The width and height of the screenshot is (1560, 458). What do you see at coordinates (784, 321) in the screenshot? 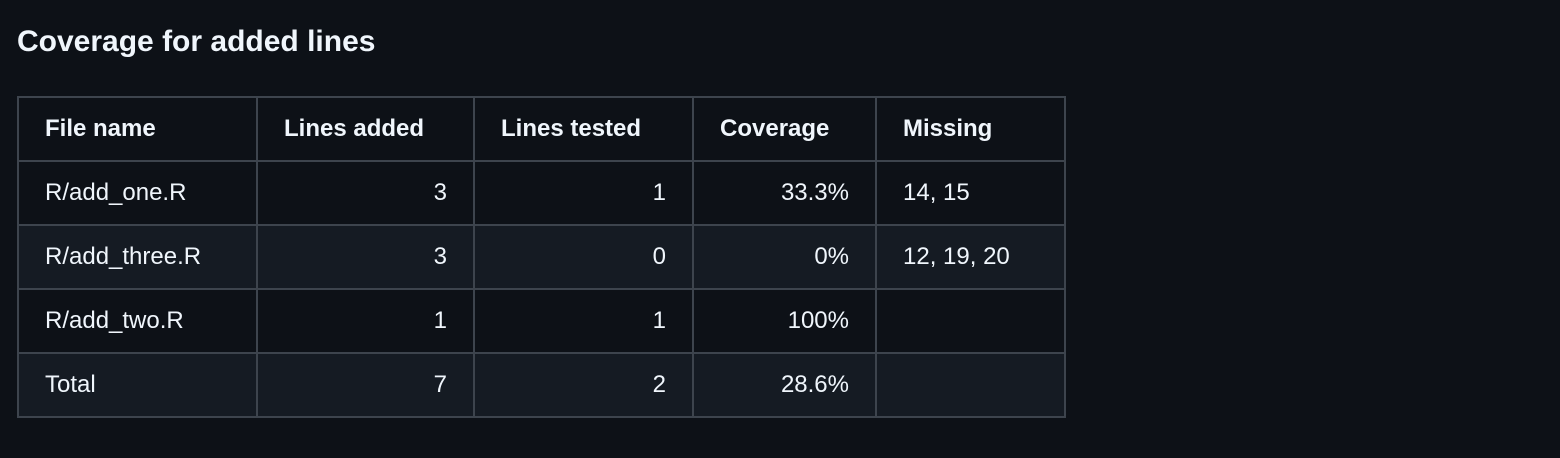
I see `coverage-cell: 100%` at bounding box center [784, 321].